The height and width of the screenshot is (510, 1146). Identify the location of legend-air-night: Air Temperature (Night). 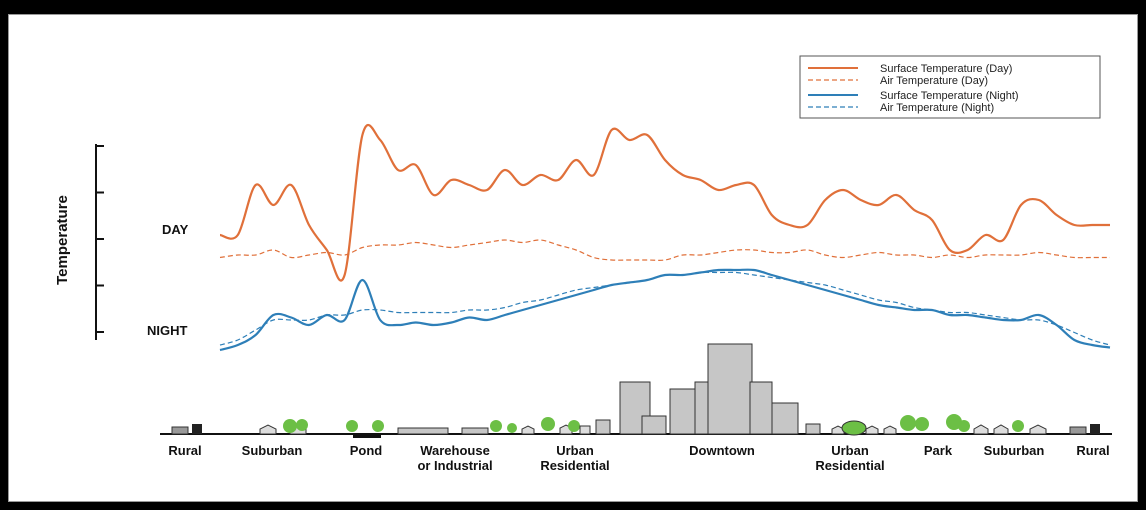
(937, 108).